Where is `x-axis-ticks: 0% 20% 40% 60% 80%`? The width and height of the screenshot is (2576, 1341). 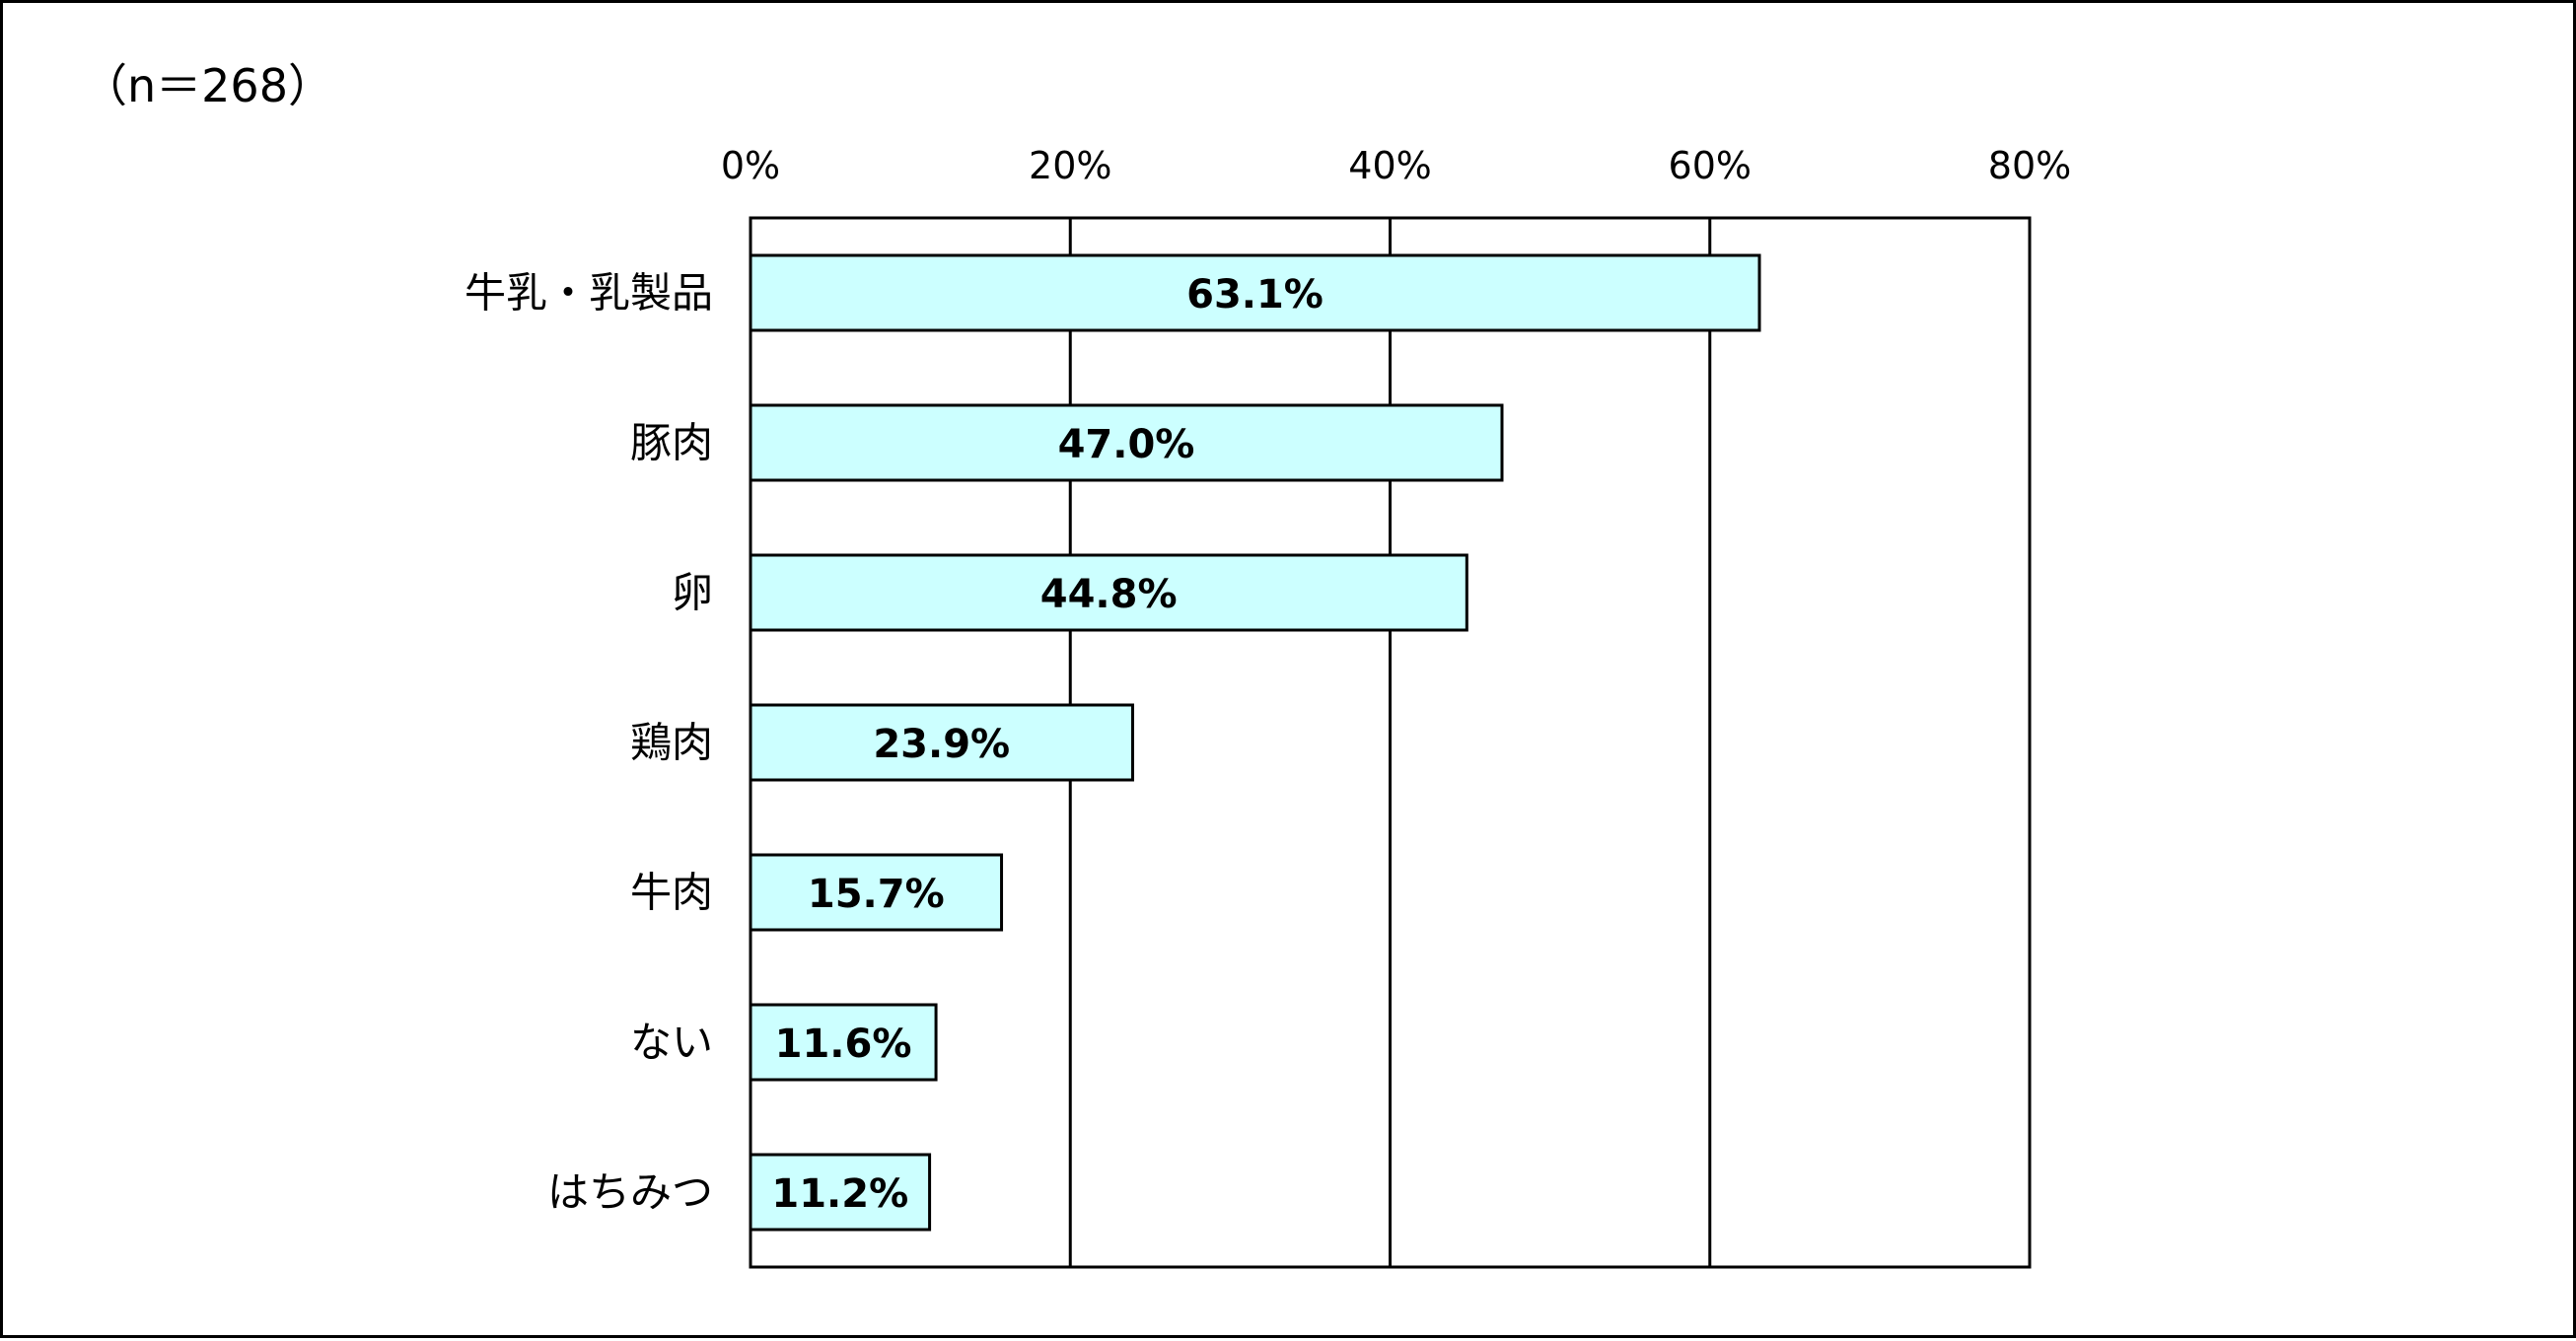
x-axis-ticks: 0% 20% 40% 60% 80% is located at coordinates (1396, 166).